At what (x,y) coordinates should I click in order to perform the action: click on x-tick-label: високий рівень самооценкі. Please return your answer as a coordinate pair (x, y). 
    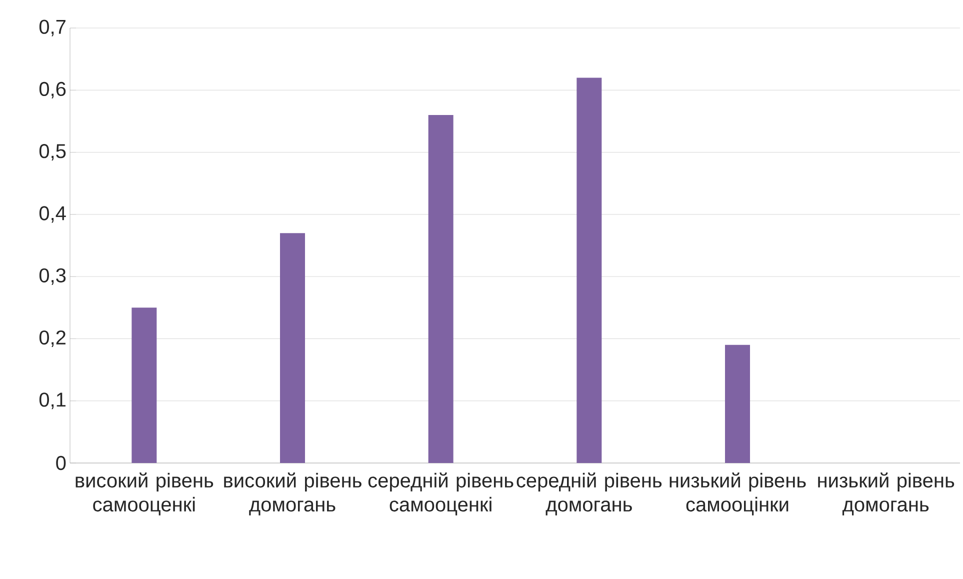
    Looking at the image, I should click on (145, 494).